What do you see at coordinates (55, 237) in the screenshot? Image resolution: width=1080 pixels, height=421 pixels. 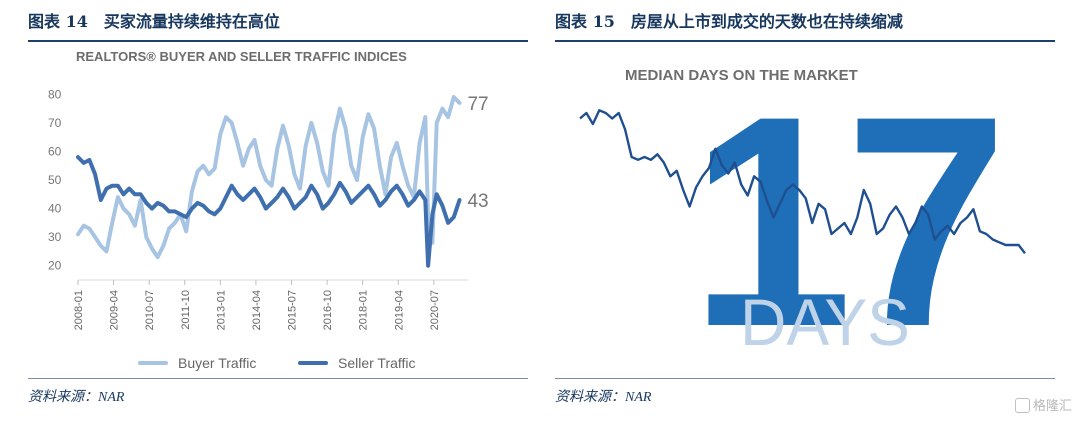 I see `y-tick-label: 30` at bounding box center [55, 237].